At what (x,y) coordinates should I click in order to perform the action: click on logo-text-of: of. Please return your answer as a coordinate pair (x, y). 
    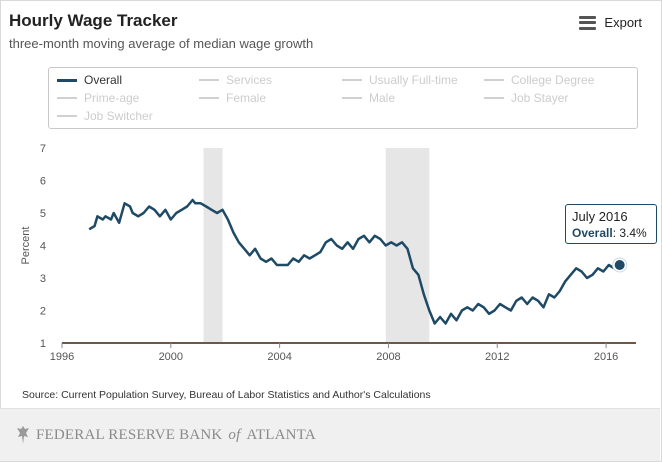
    Looking at the image, I should click on (234, 434).